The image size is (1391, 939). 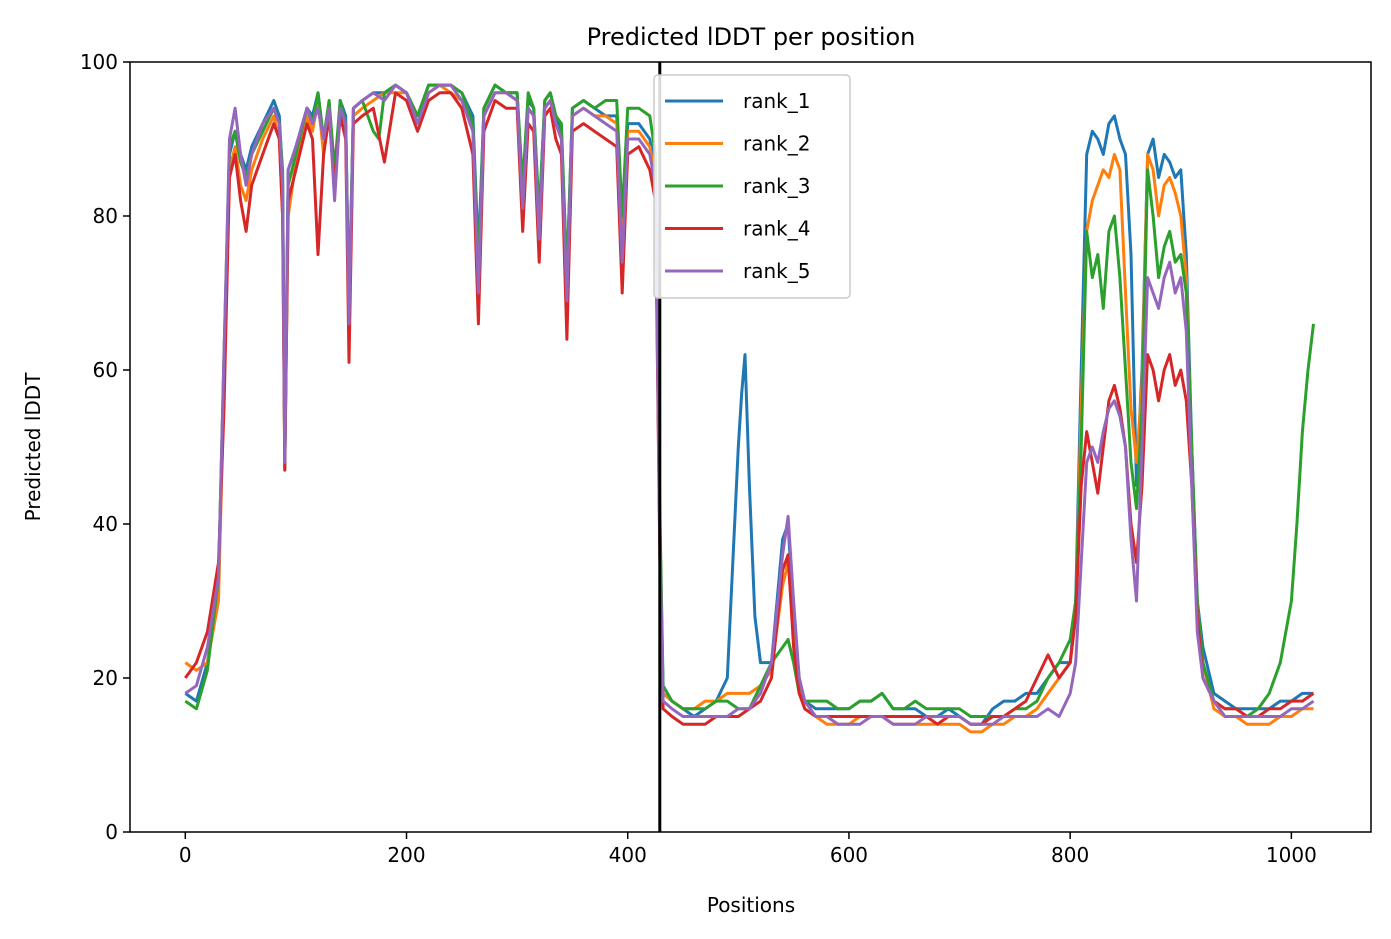 What do you see at coordinates (1291, 855) in the screenshot?
I see `x-tick-label: 1000` at bounding box center [1291, 855].